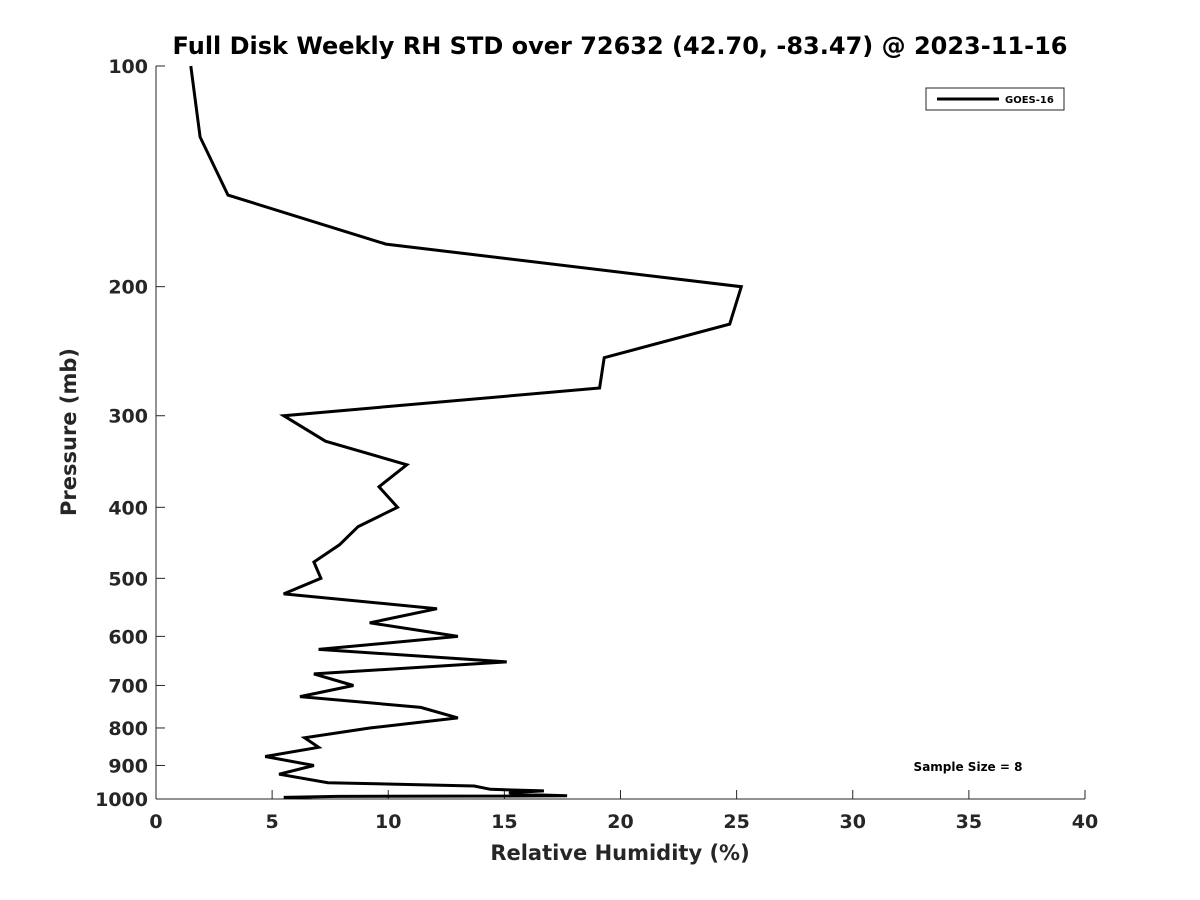 This screenshot has height=900, width=1200. Describe the element at coordinates (128, 288) in the screenshot. I see `y-tick-label: 200` at that location.